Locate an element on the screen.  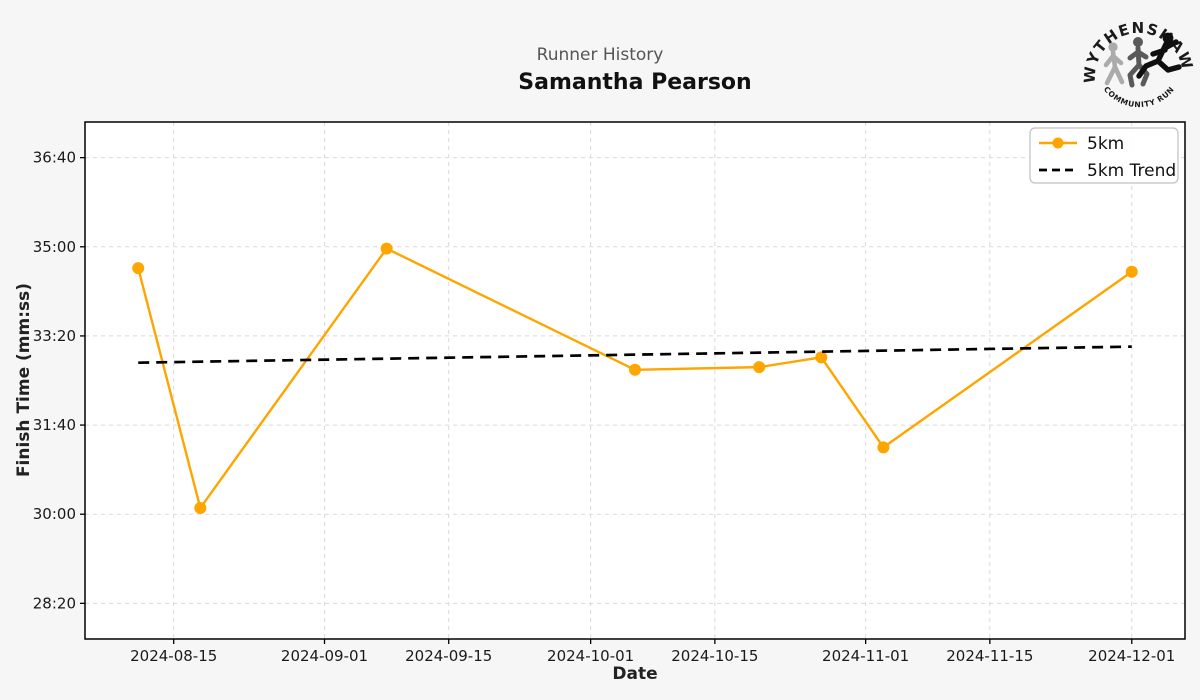
y-tick-label: 36:40 is located at coordinates (54, 158).